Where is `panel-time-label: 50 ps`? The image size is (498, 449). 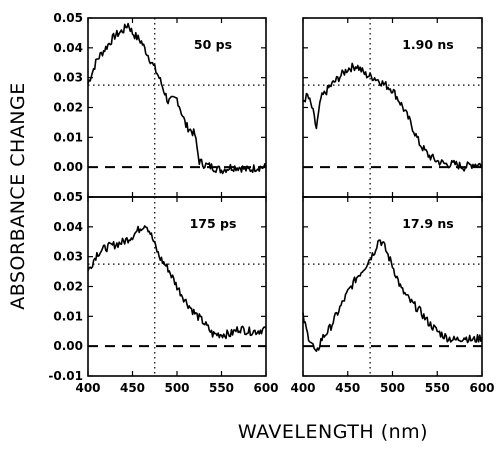
panel-time-label: 50 ps is located at coordinates (213, 44).